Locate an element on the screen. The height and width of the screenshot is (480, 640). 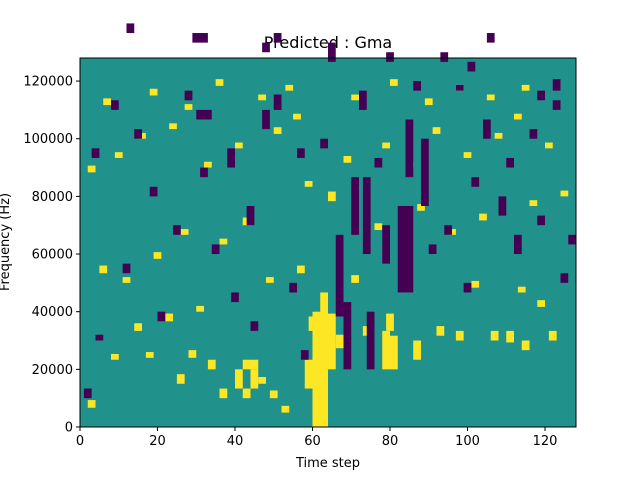
x-tick-label-2: 40 is located at coordinates (235, 441).